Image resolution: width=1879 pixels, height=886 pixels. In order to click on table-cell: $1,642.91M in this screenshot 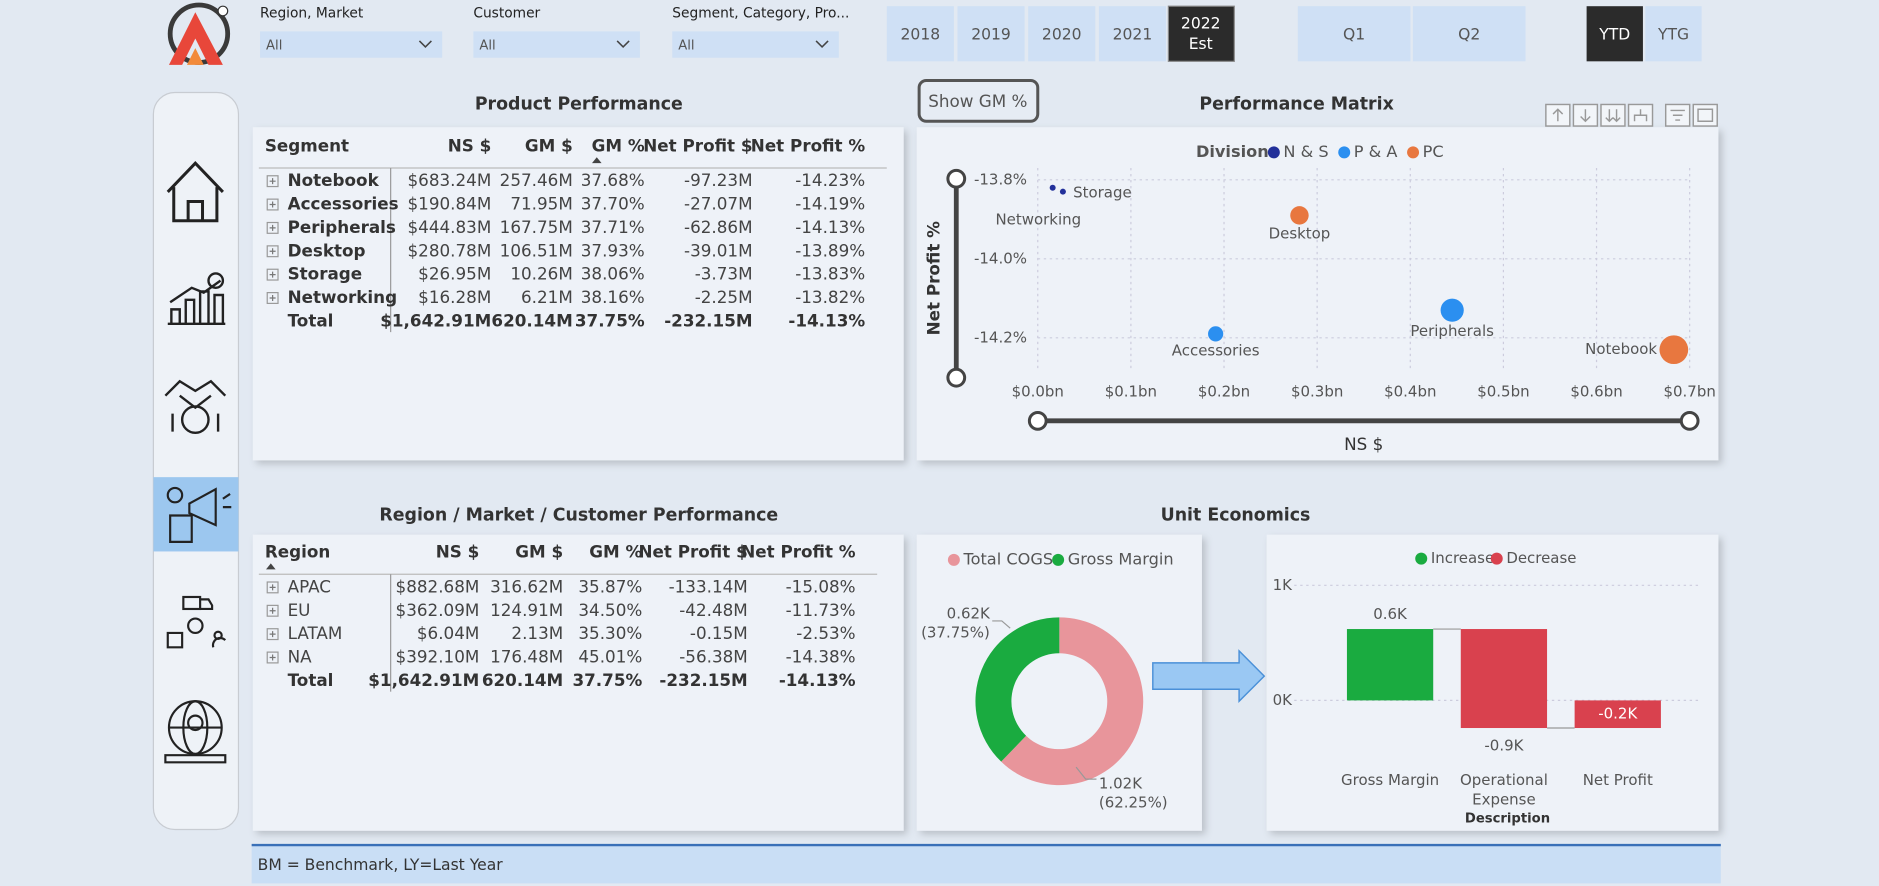, I will do `click(423, 680)`.